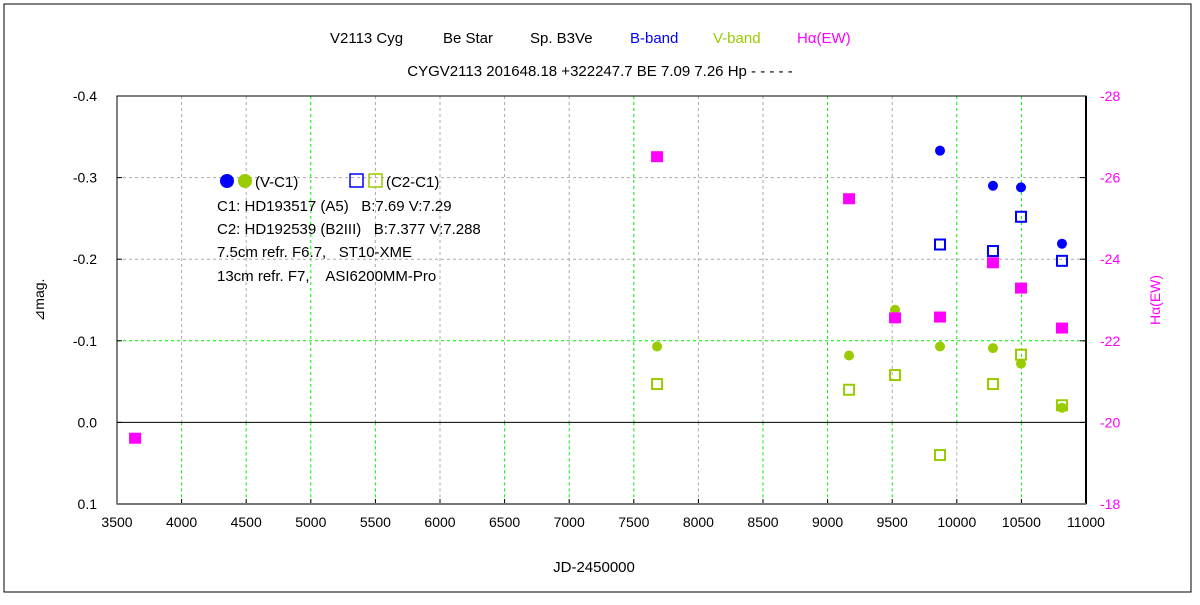 The width and height of the screenshot is (1200, 605). I want to click on title-part: B-band, so click(654, 38).